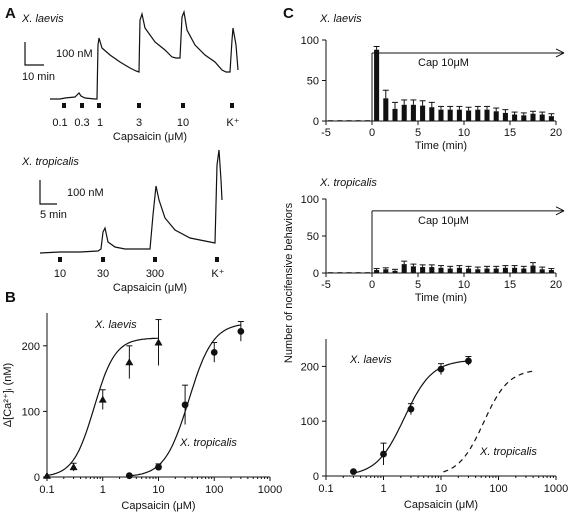  I want to click on panel-a-top-xlabel: Capsaicin (μM), so click(150, 137).